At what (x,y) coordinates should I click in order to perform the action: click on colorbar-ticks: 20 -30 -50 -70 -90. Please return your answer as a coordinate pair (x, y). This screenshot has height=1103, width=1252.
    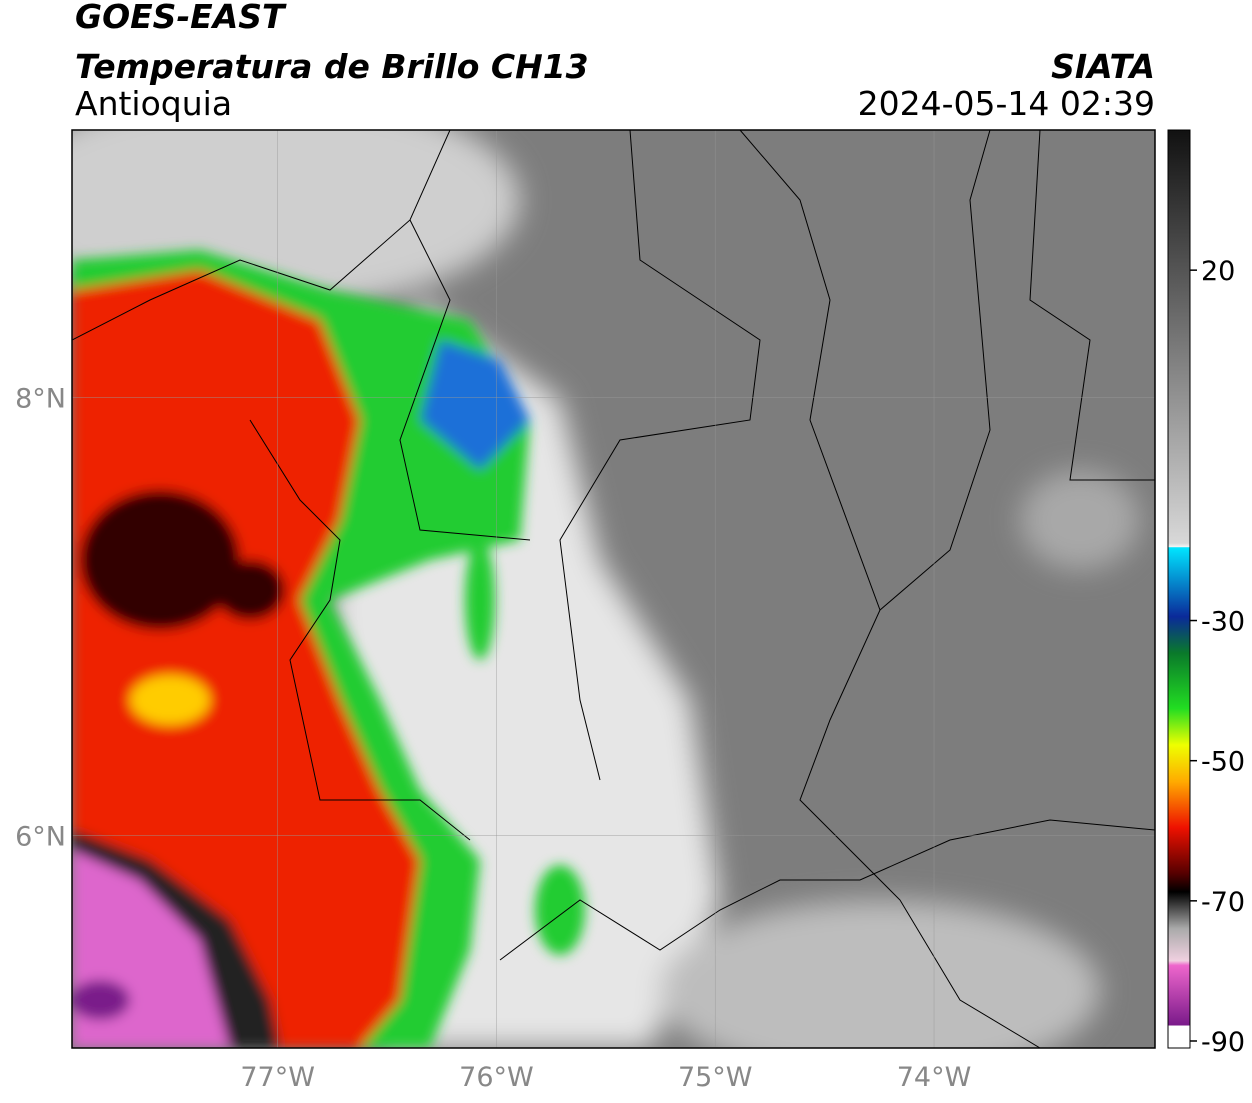
    Looking at the image, I should click on (1217, 657).